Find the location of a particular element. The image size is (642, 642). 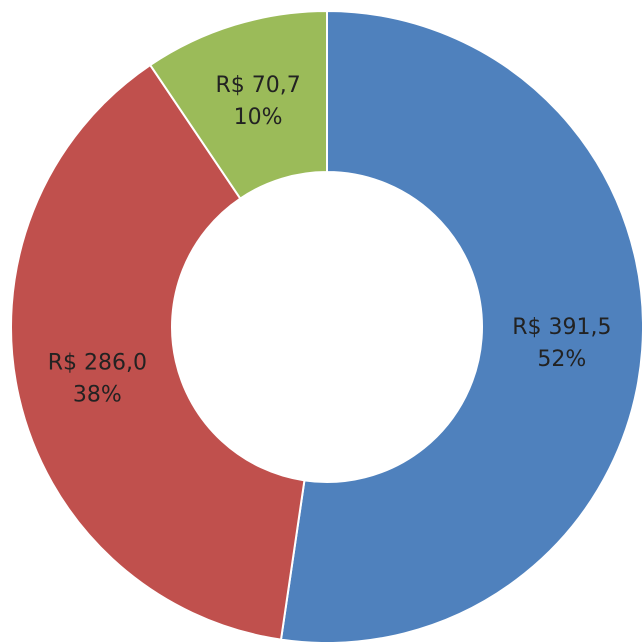

percent-label: 52% is located at coordinates (561, 359).